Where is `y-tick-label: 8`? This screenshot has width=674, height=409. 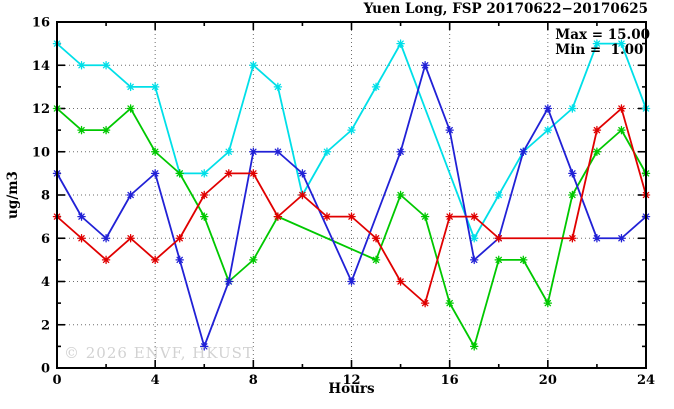 y-tick-label: 8 is located at coordinates (45, 196).